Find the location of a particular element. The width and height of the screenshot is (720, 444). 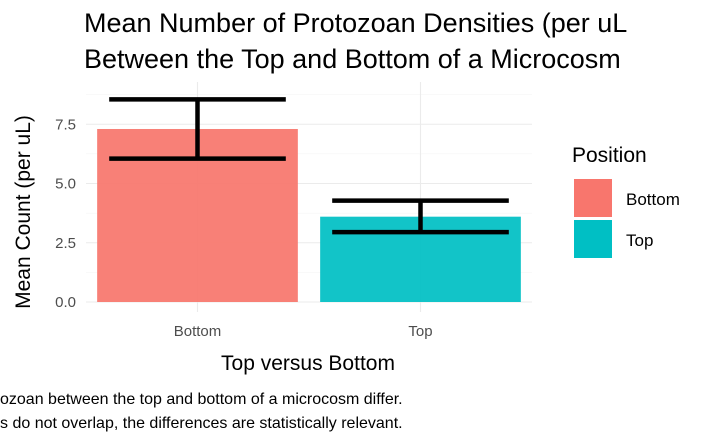

y-axis-ticks: 0.0 2.5 5.0 7.5 is located at coordinates (65, 213).